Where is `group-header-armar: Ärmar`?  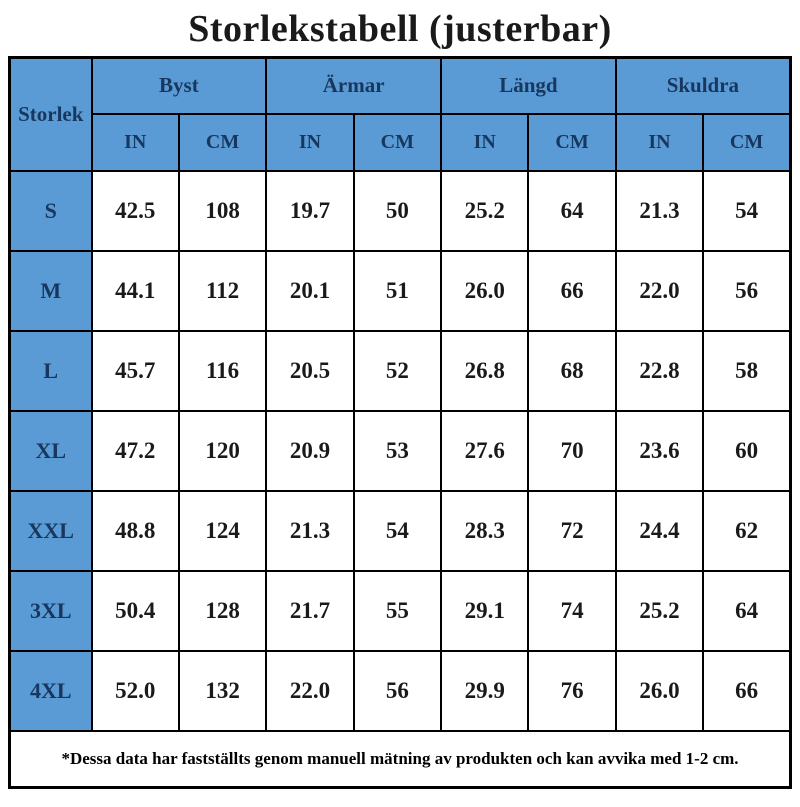 group-header-armar: Ärmar is located at coordinates (353, 85).